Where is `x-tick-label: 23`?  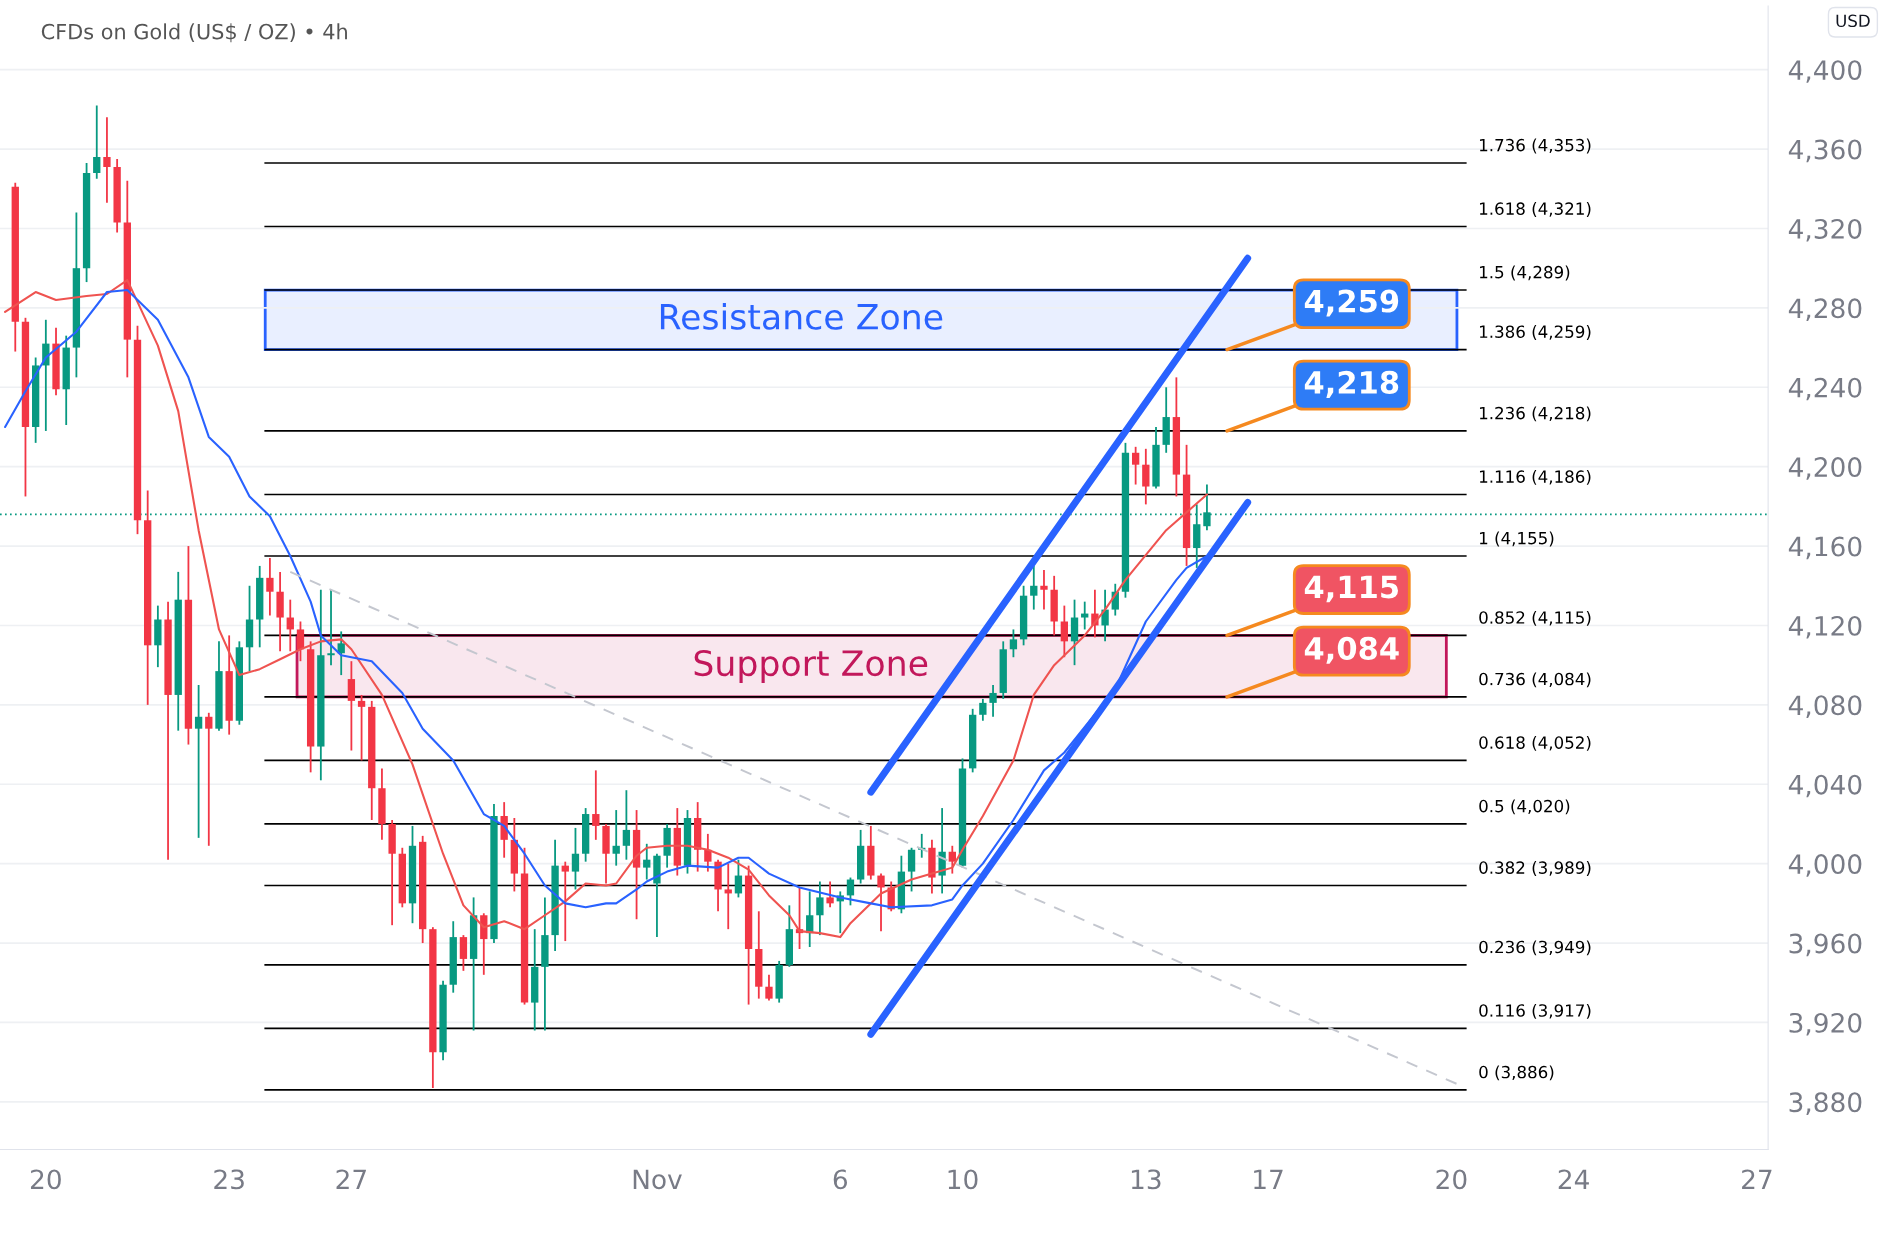
x-tick-label: 23 is located at coordinates (229, 1179).